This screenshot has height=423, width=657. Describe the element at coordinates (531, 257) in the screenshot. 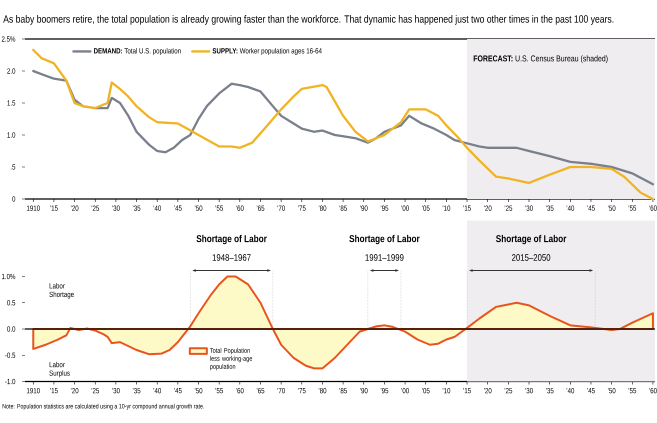

I see `text: 2015–2050` at that location.